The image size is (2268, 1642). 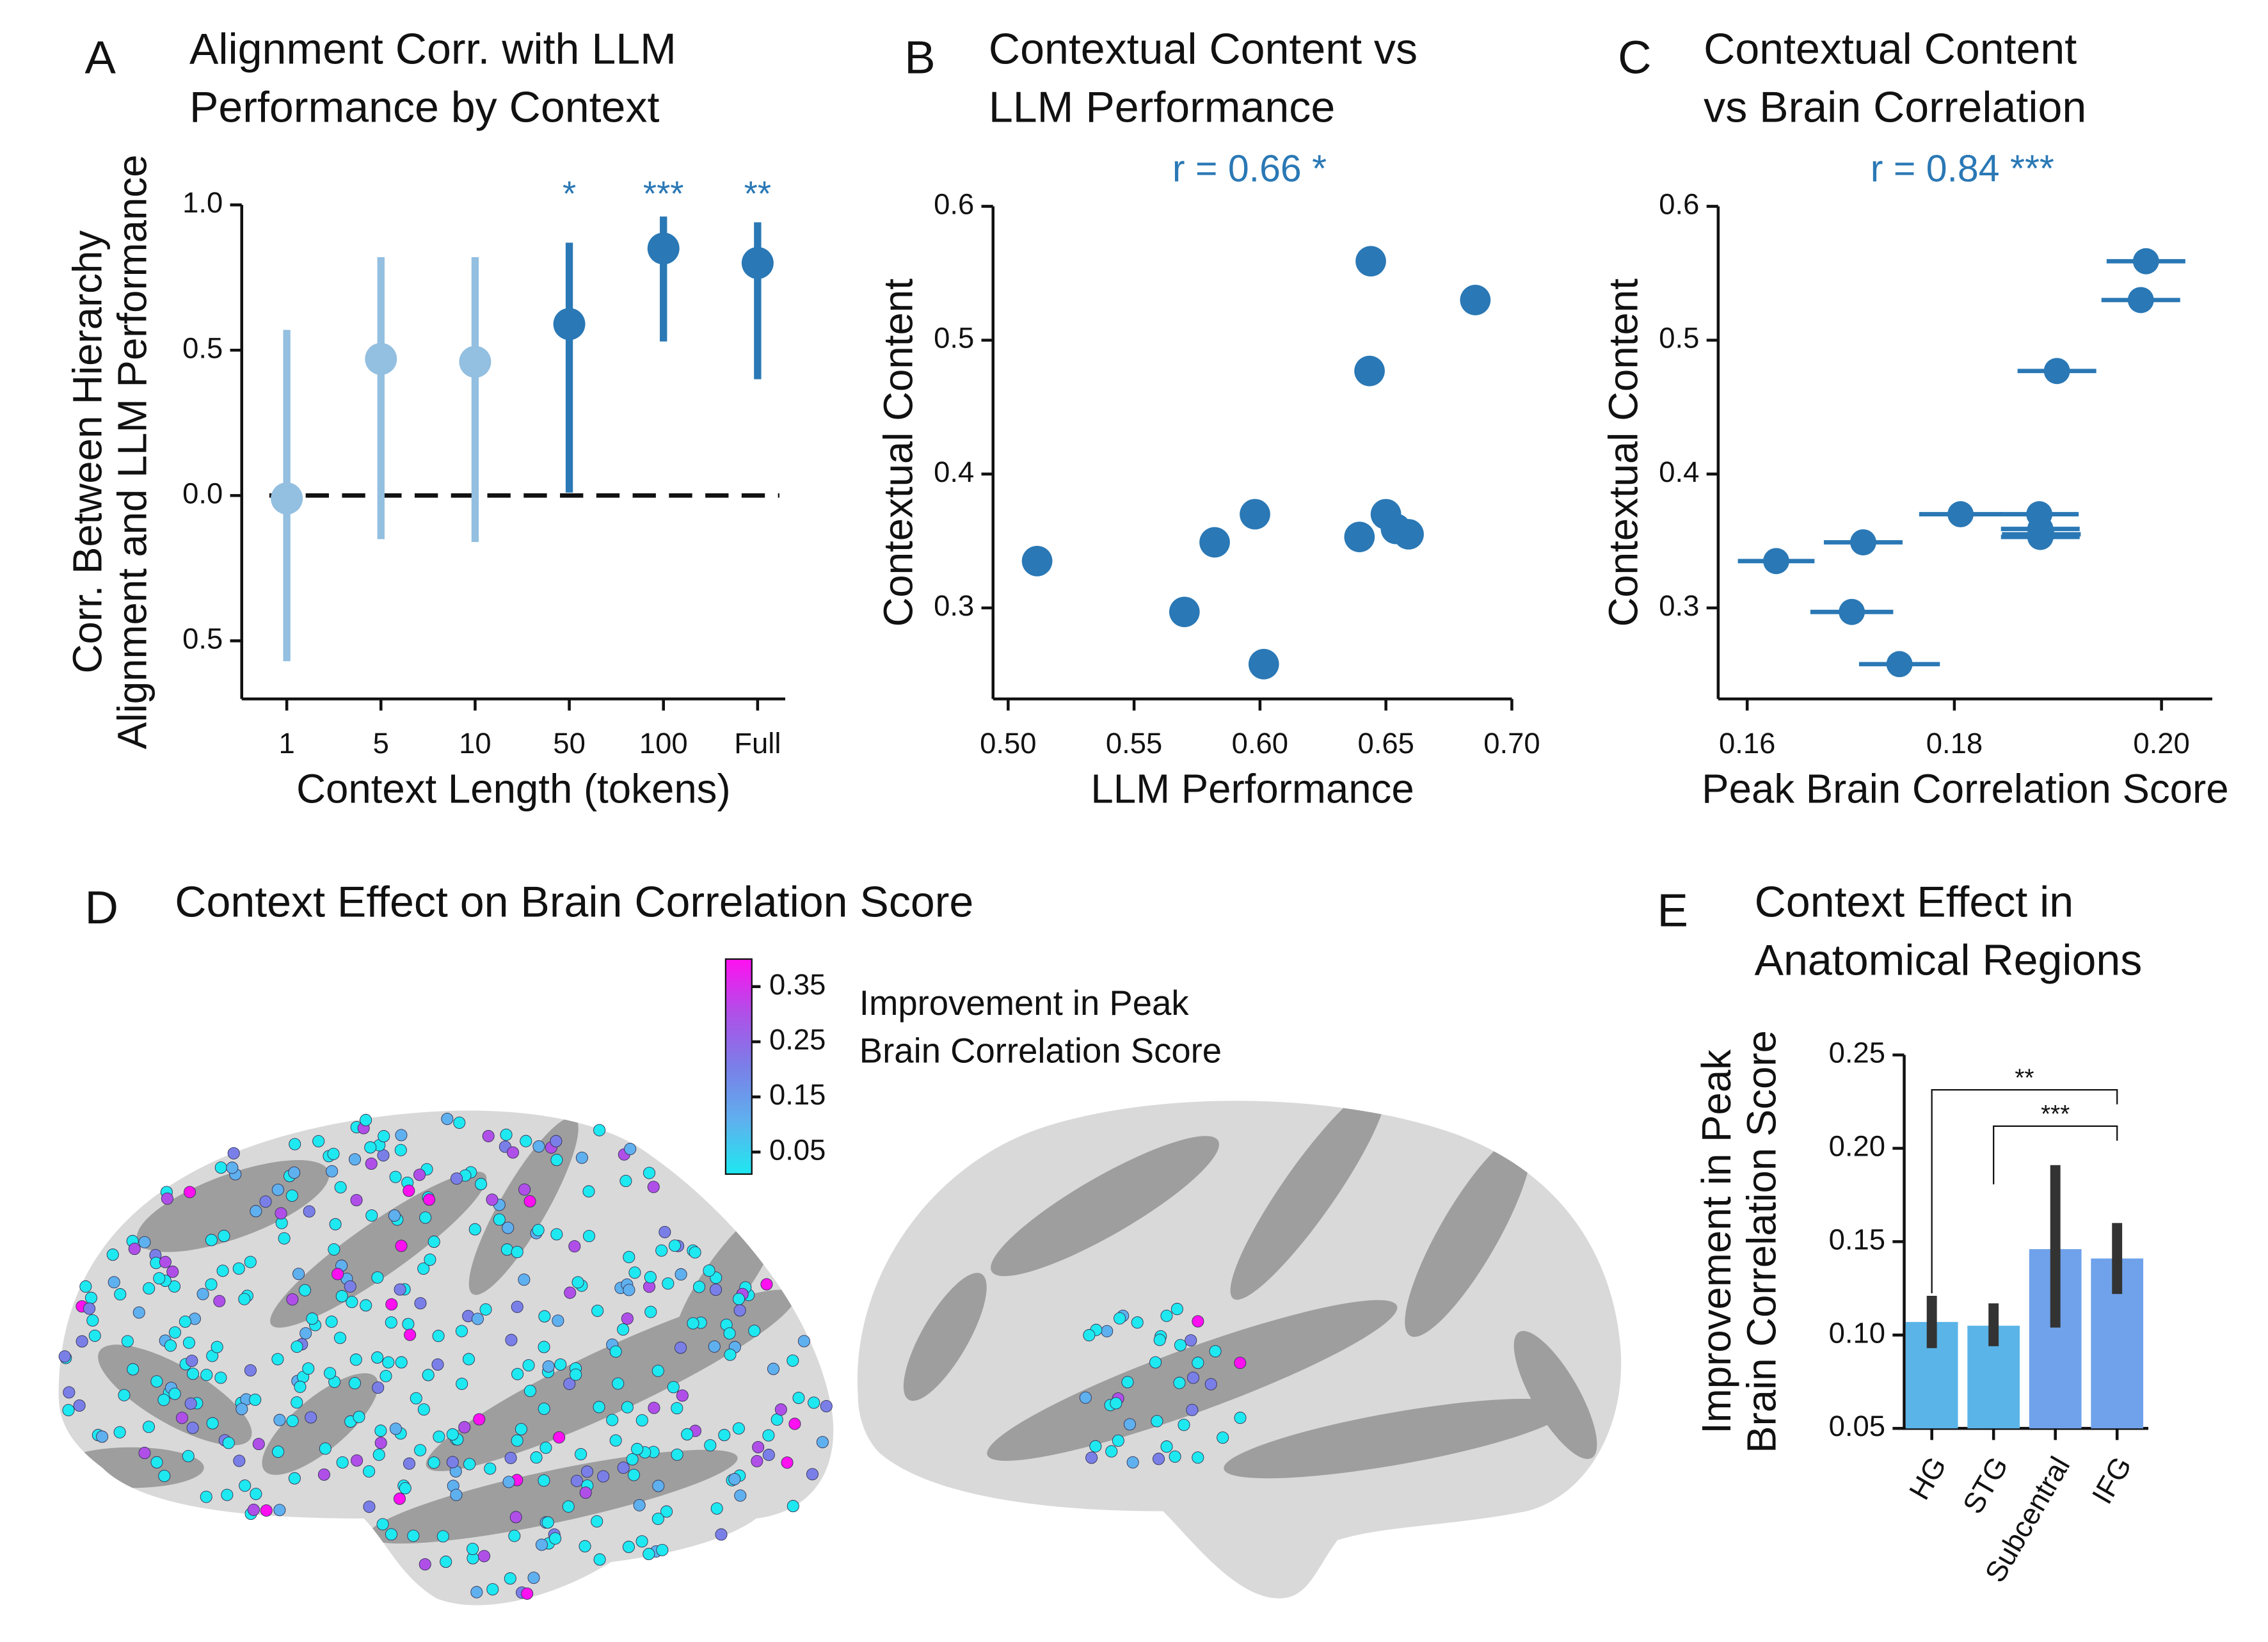 What do you see at coordinates (100, 58) in the screenshot?
I see `panel-letter: A` at bounding box center [100, 58].